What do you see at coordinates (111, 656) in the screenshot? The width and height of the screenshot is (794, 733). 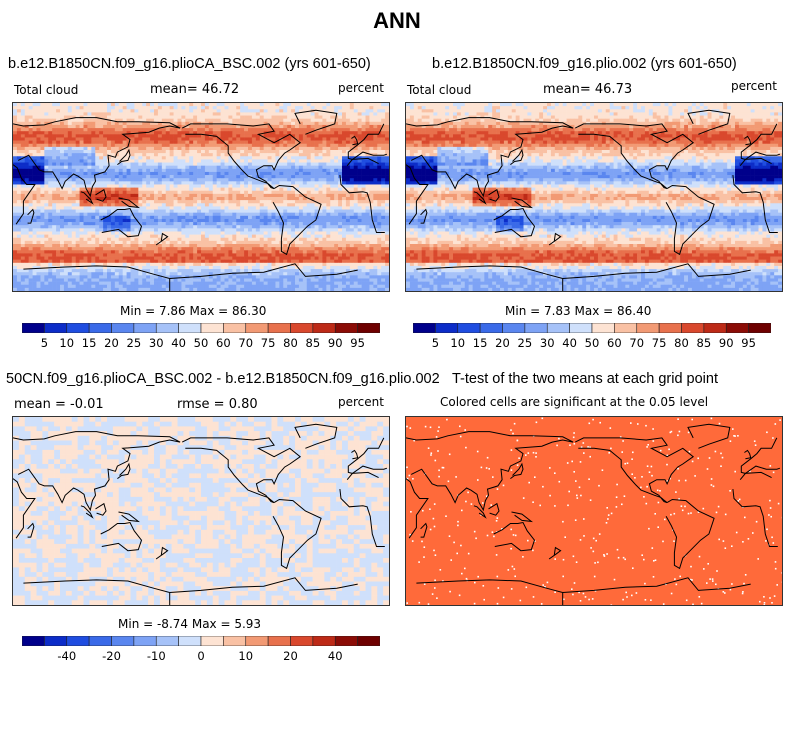 I see `panel3-colorbar-tick-1: -20` at bounding box center [111, 656].